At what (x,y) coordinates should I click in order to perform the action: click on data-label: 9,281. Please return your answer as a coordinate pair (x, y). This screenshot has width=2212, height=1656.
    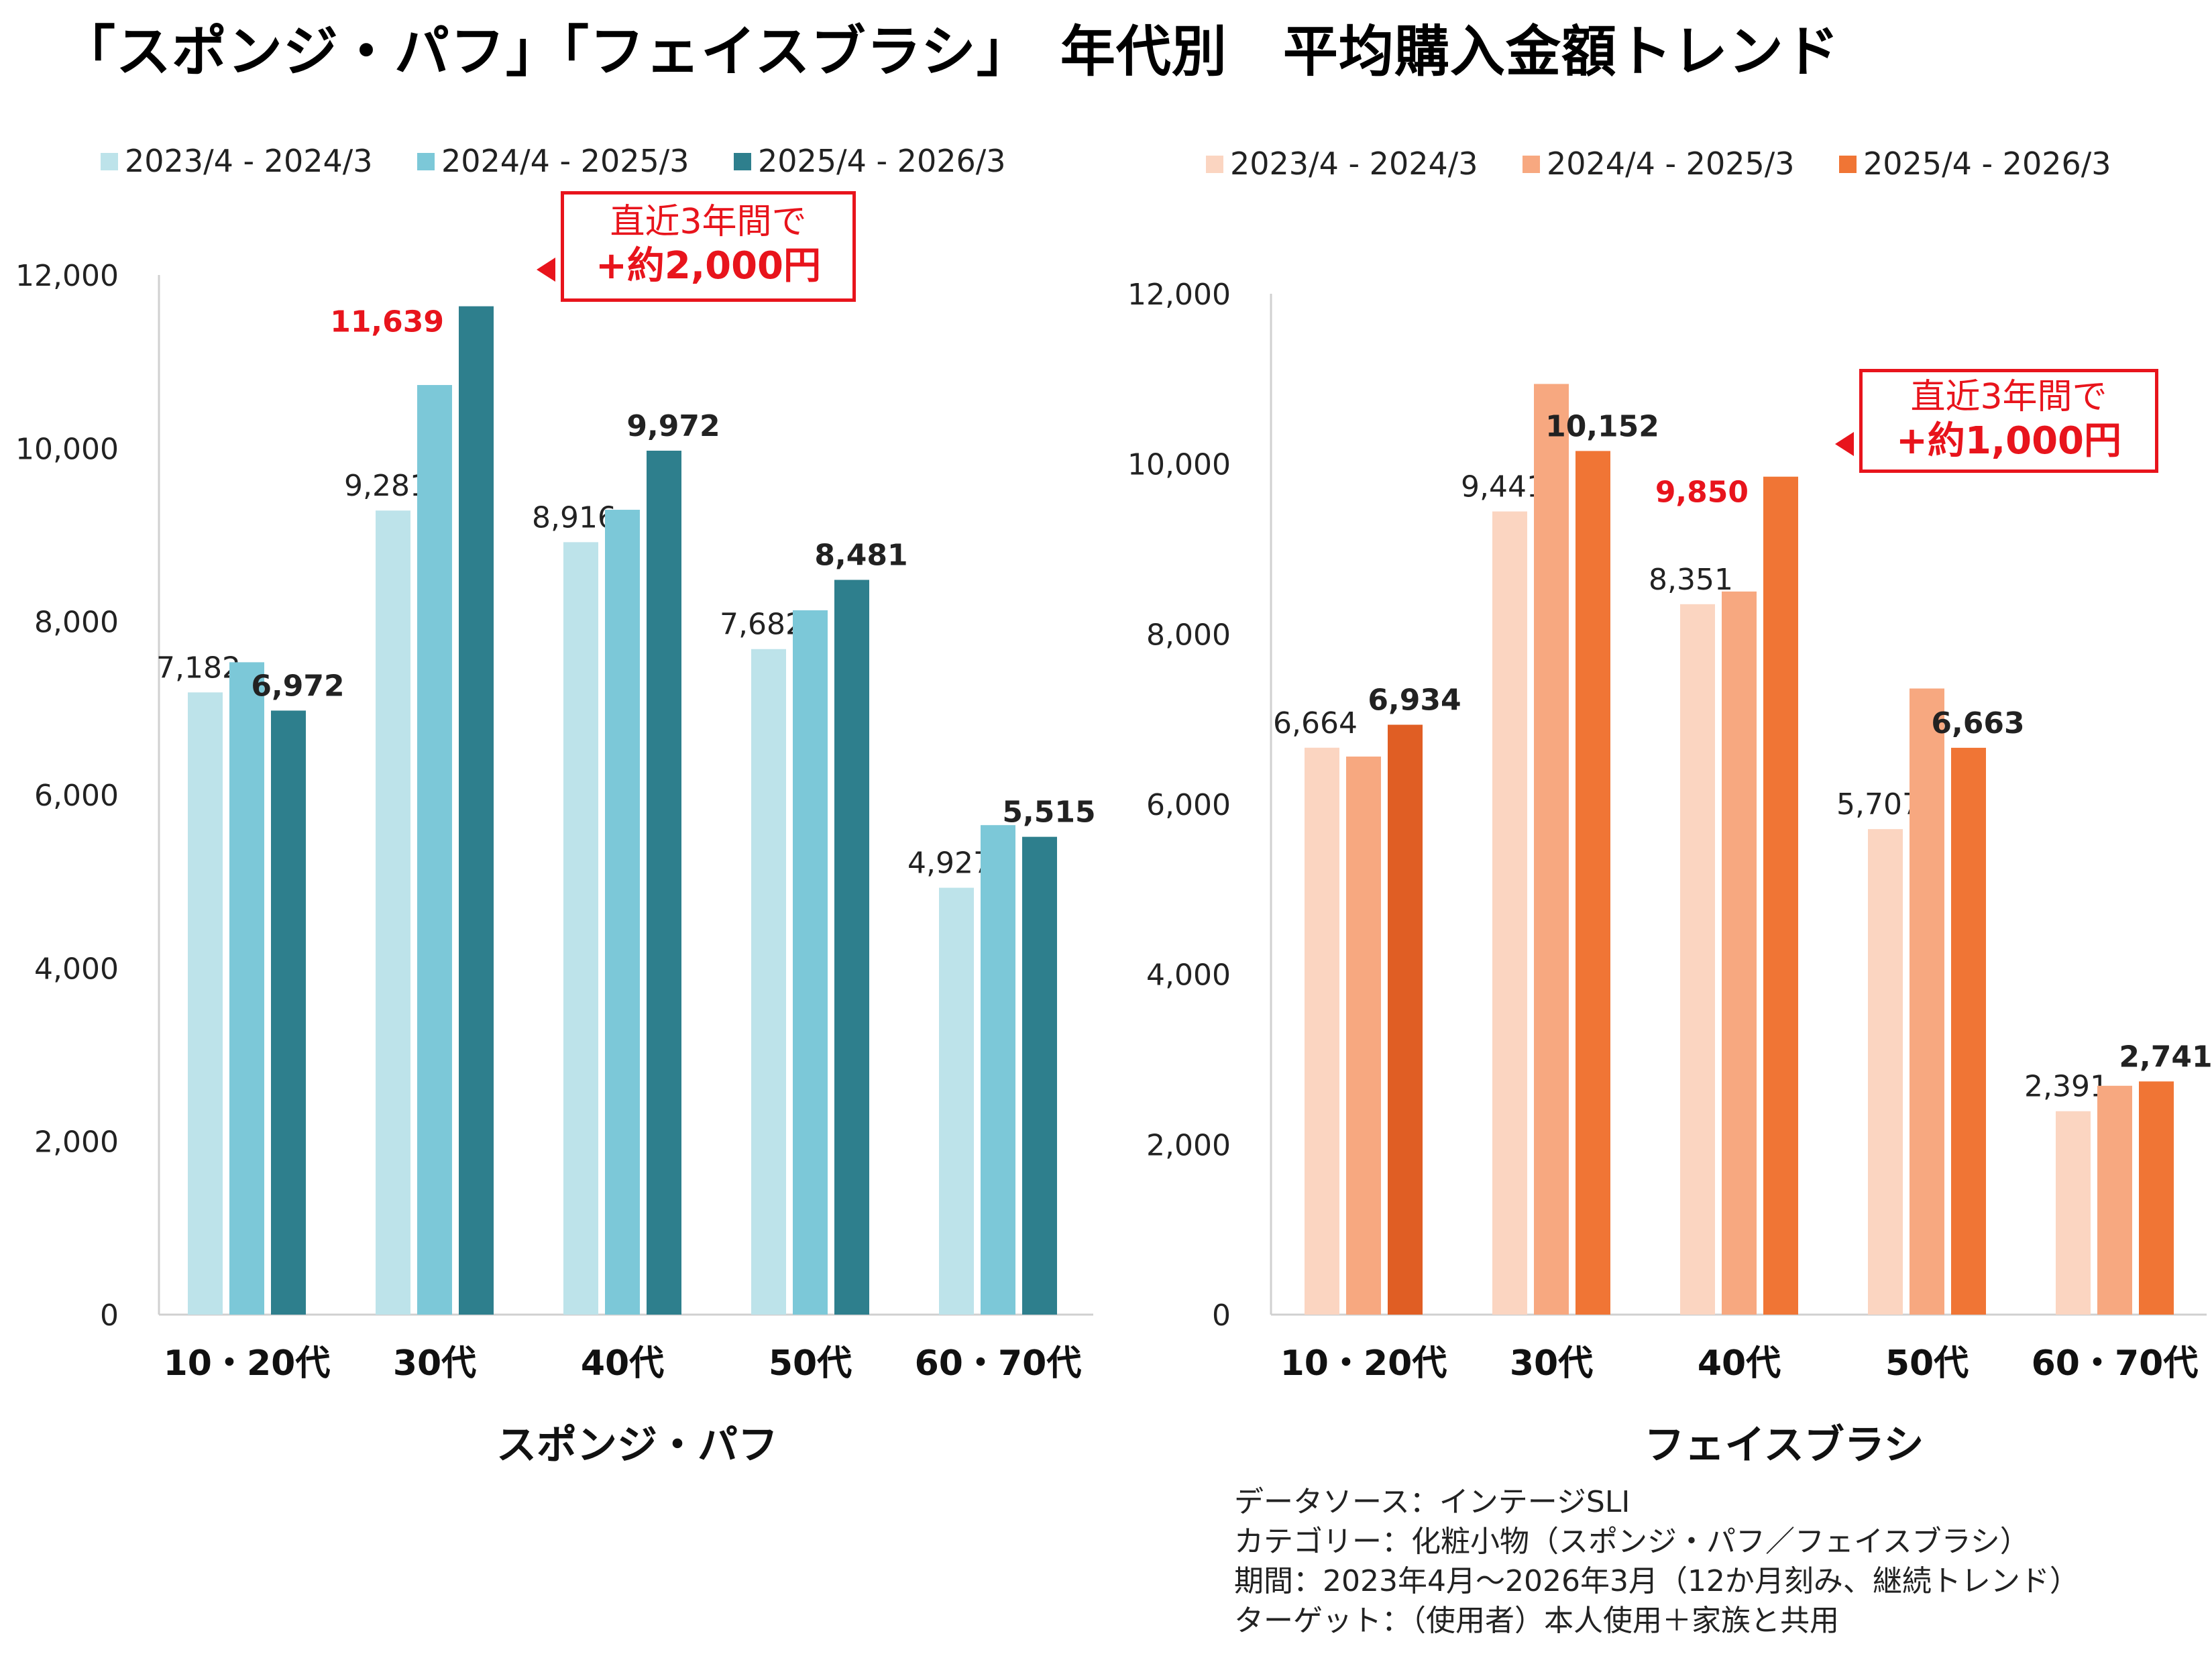
    Looking at the image, I should click on (386, 486).